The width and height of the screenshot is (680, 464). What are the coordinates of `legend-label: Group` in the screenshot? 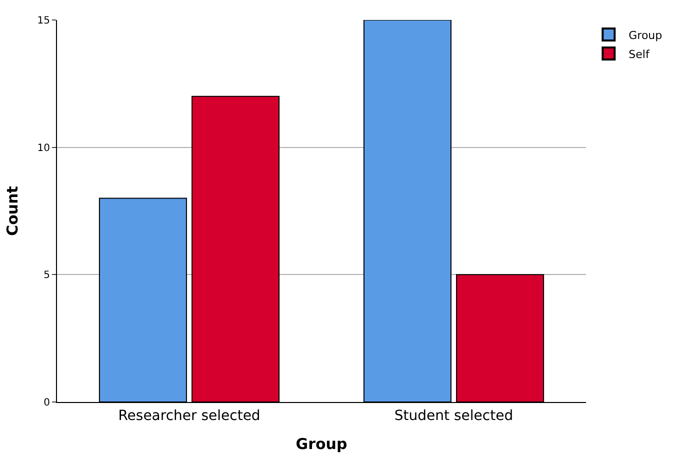 It's located at (645, 35).